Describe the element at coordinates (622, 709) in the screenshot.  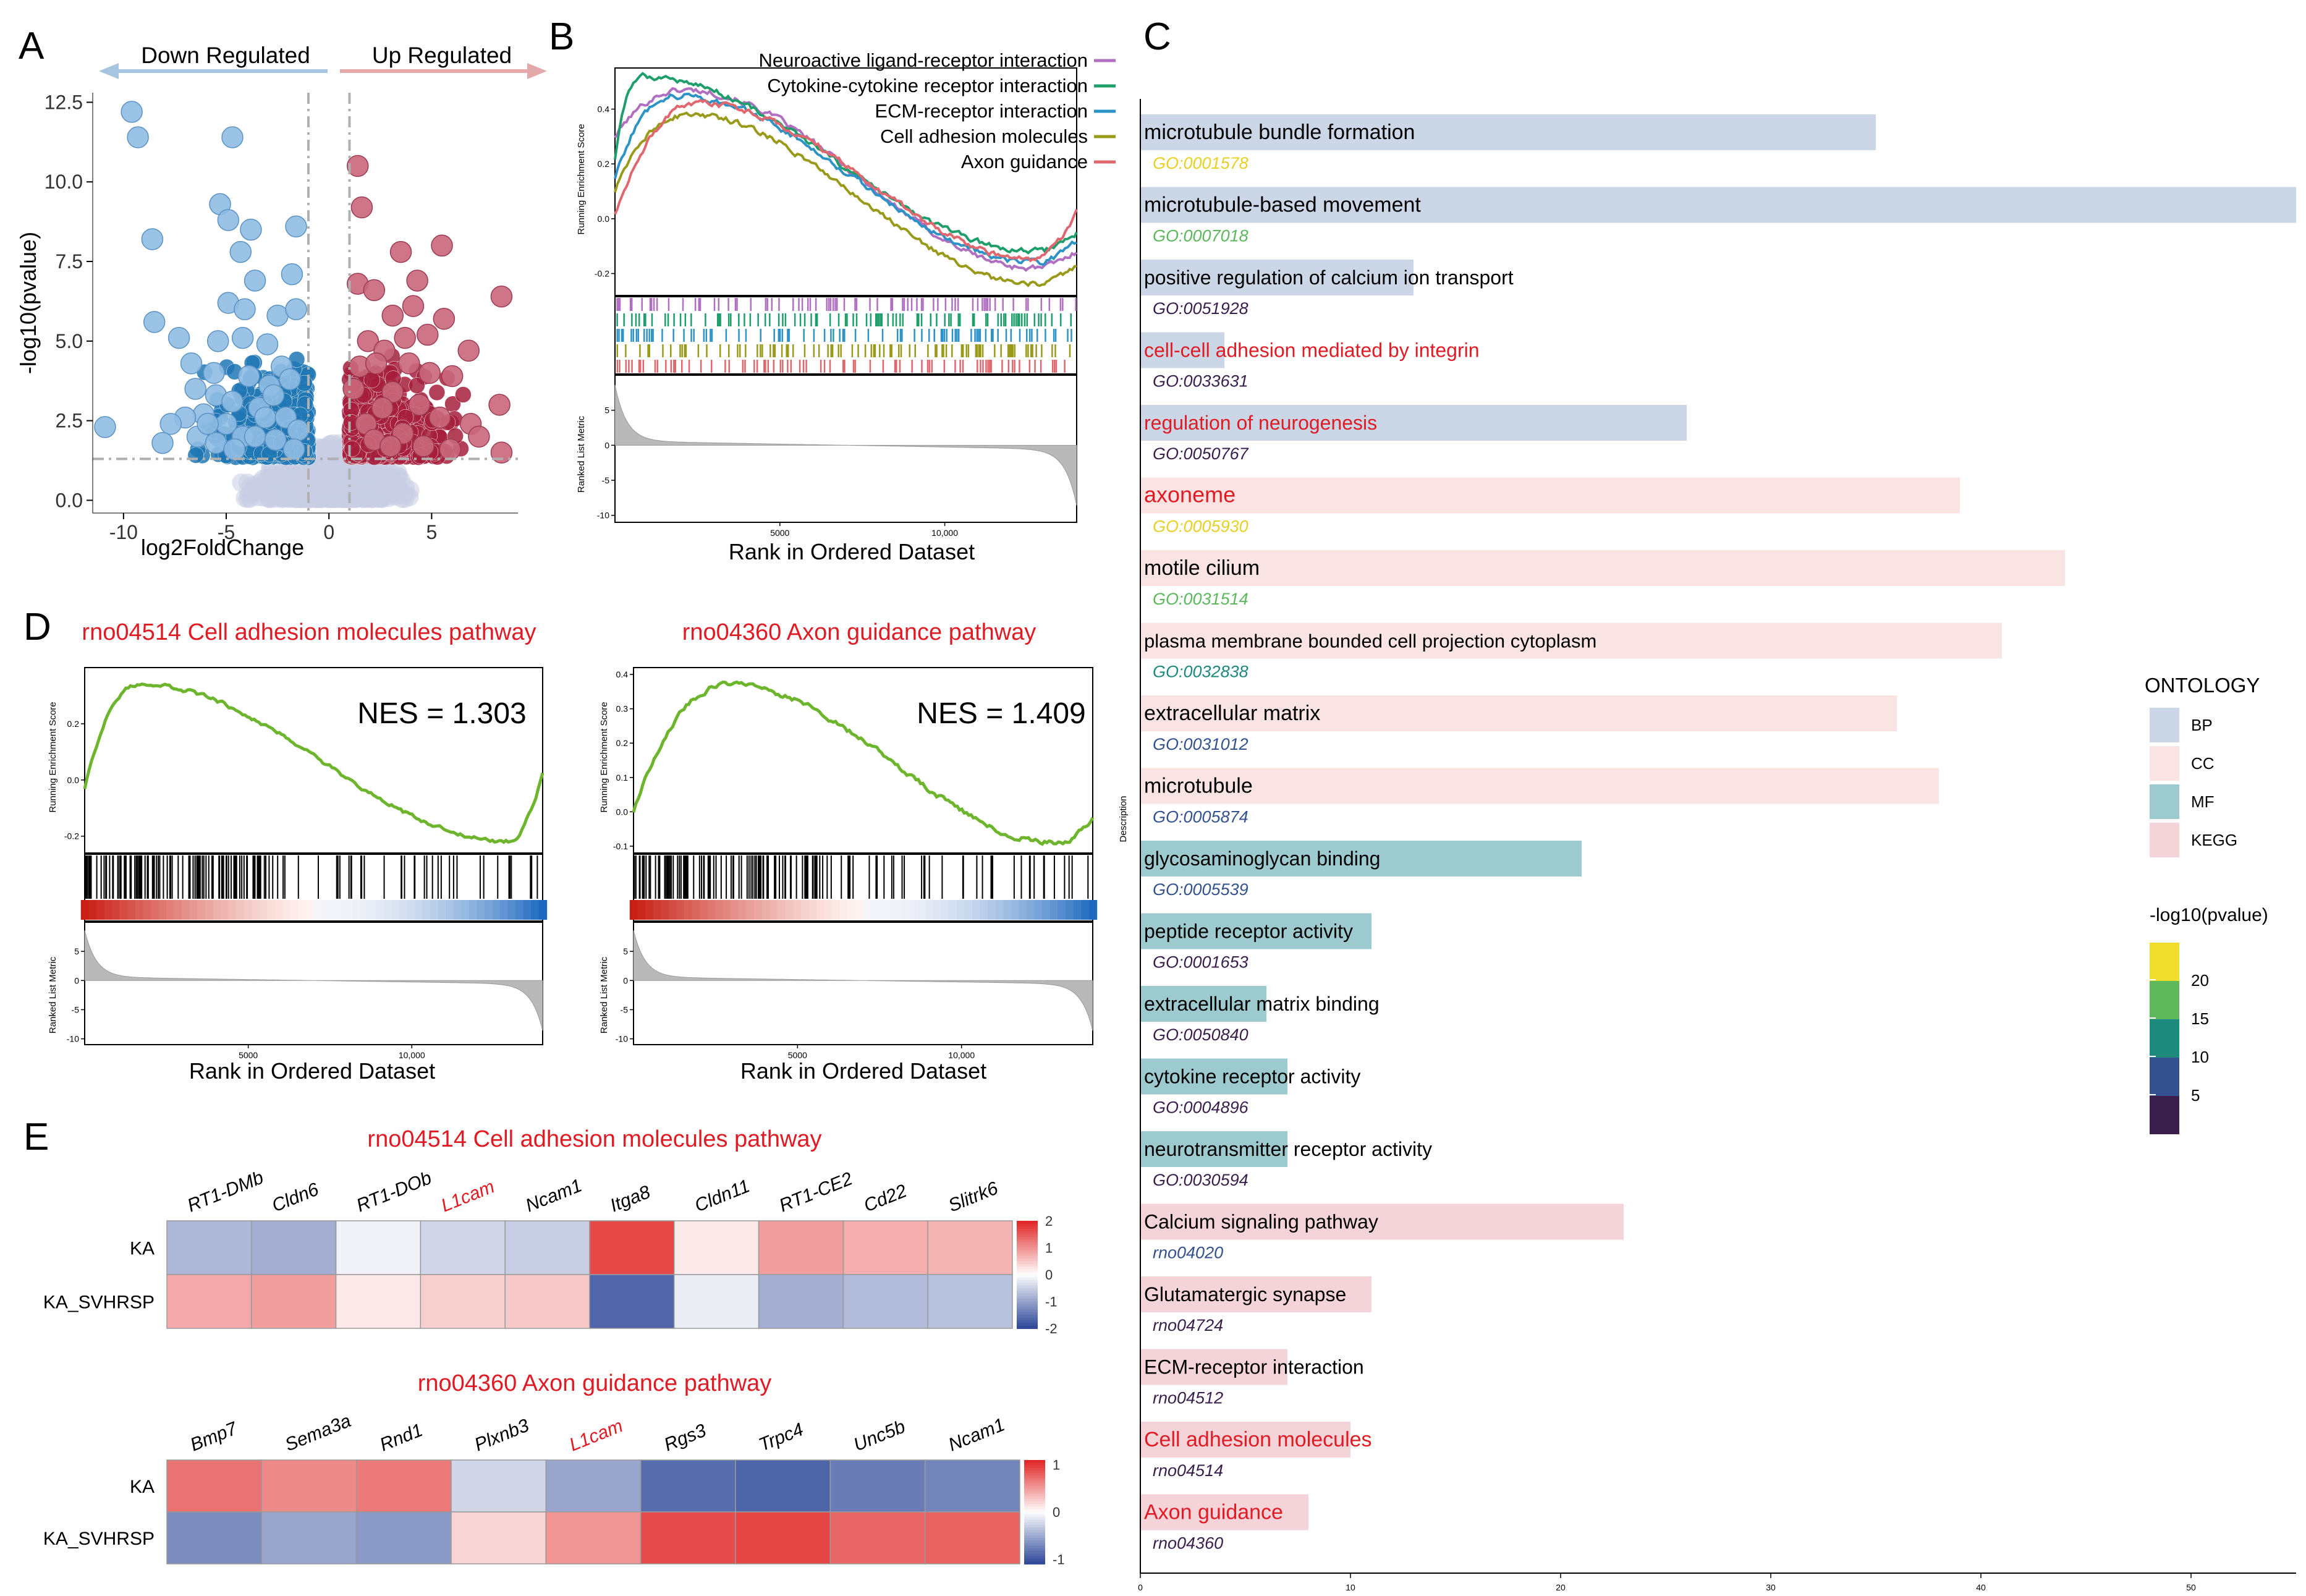
I see `es-y-tick-label: 0.3` at that location.